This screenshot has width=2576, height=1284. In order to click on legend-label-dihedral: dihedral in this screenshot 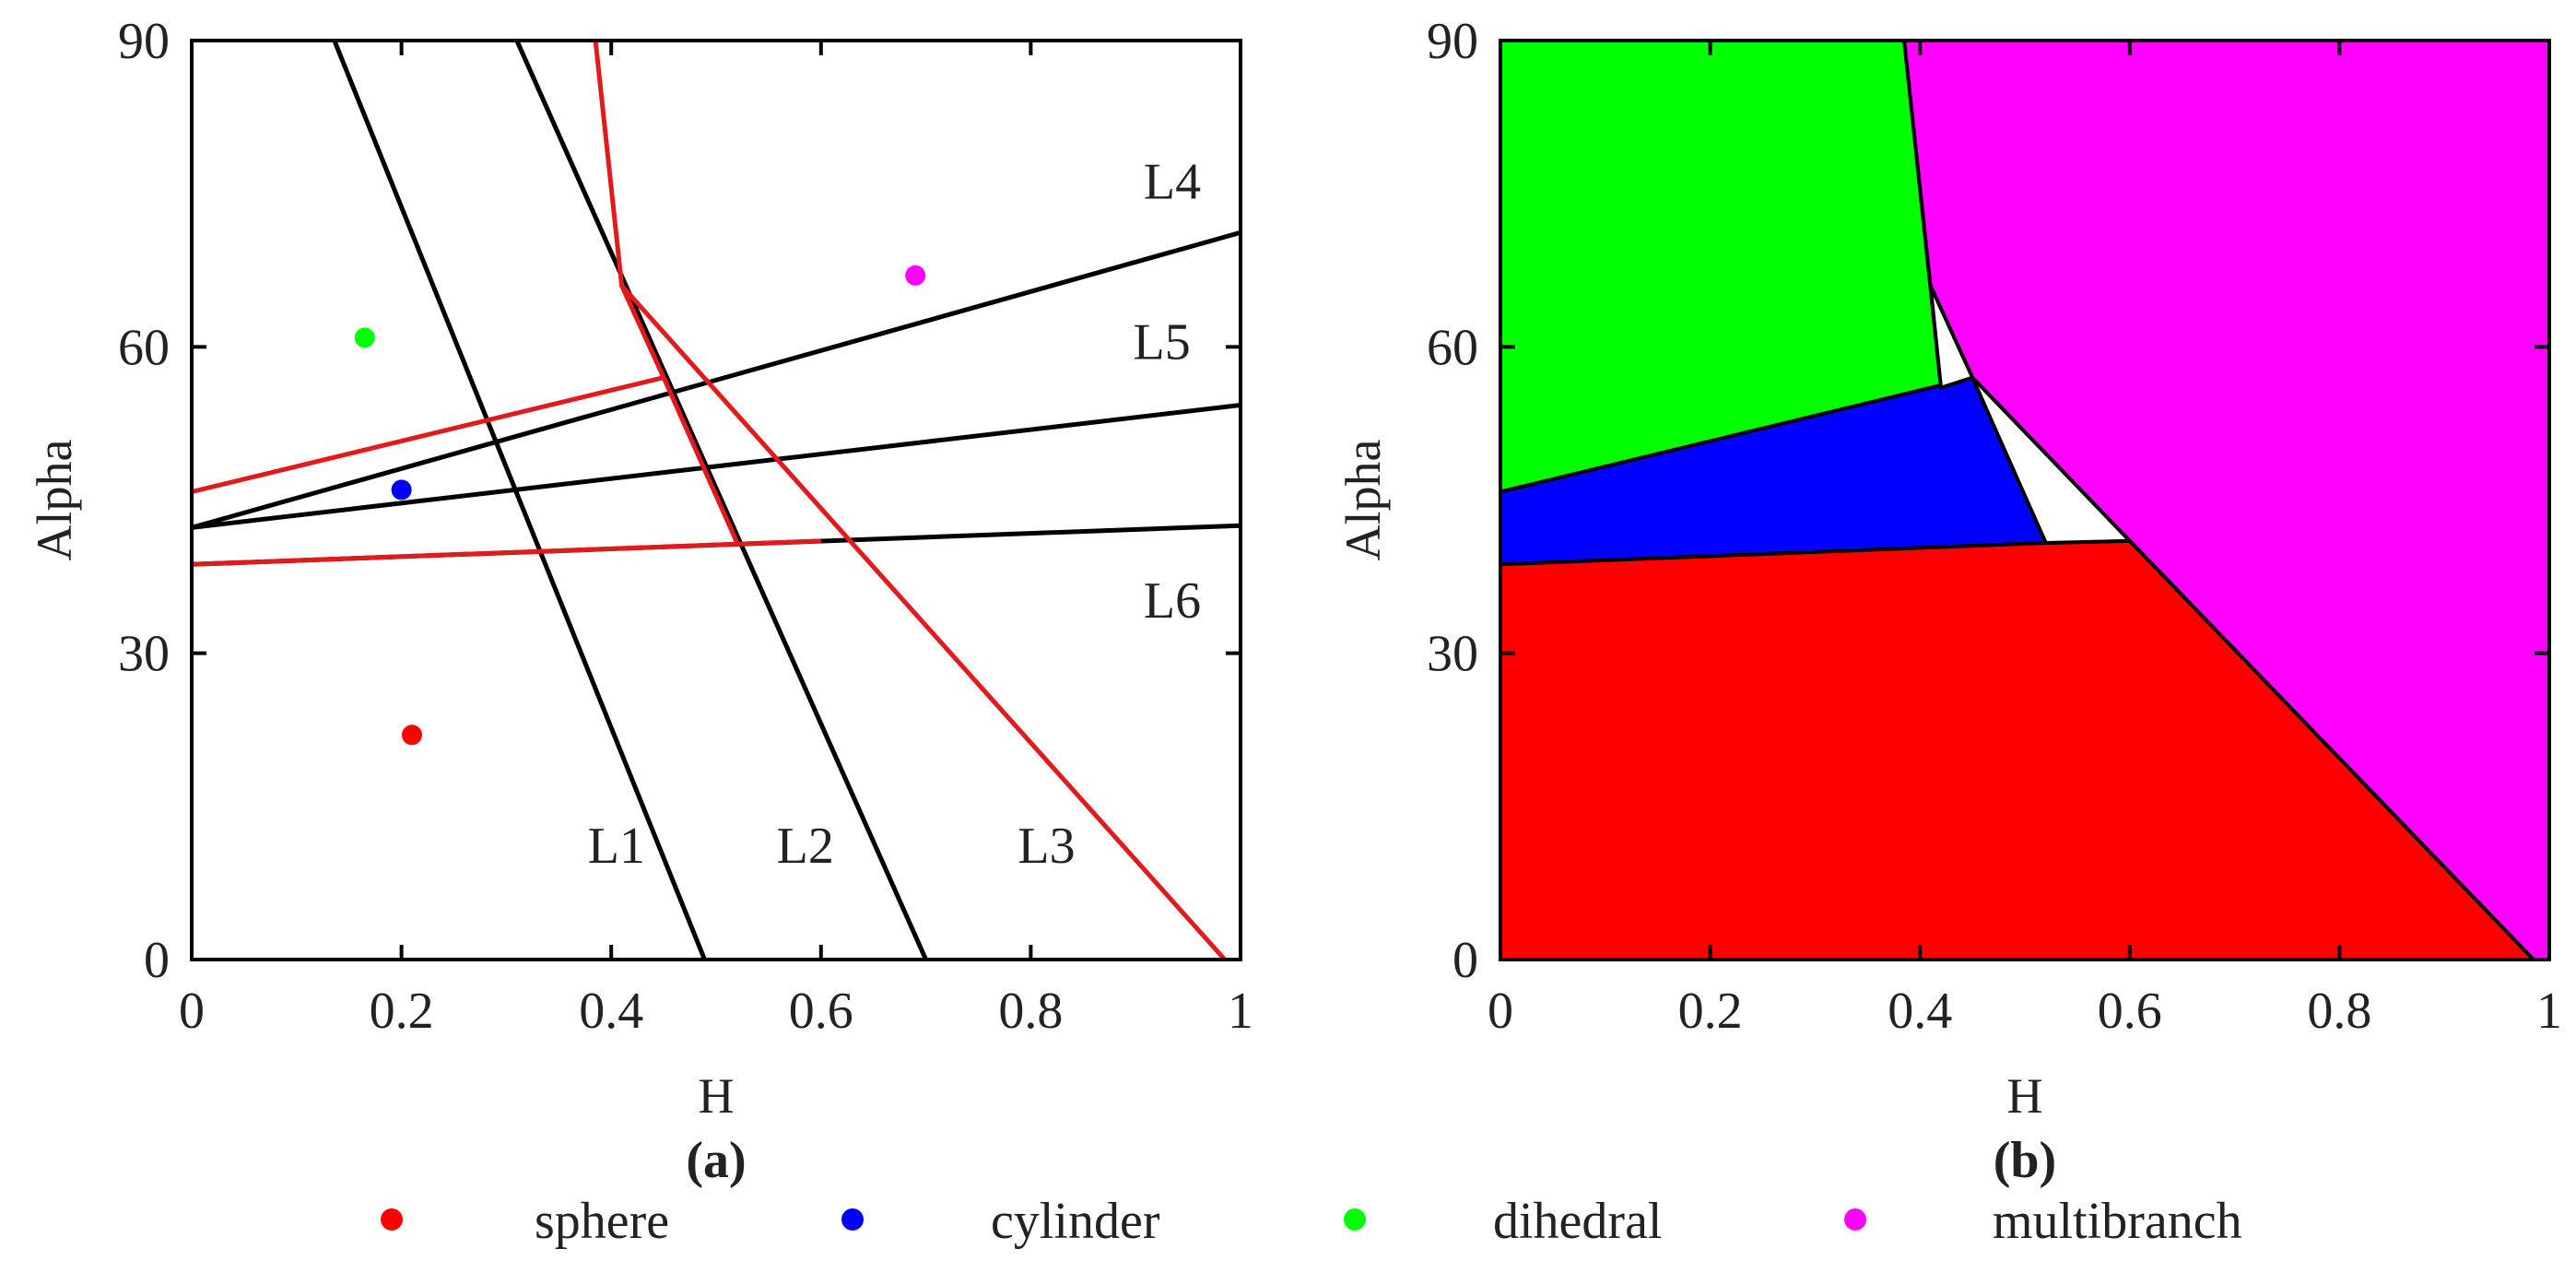, I will do `click(1577, 1222)`.